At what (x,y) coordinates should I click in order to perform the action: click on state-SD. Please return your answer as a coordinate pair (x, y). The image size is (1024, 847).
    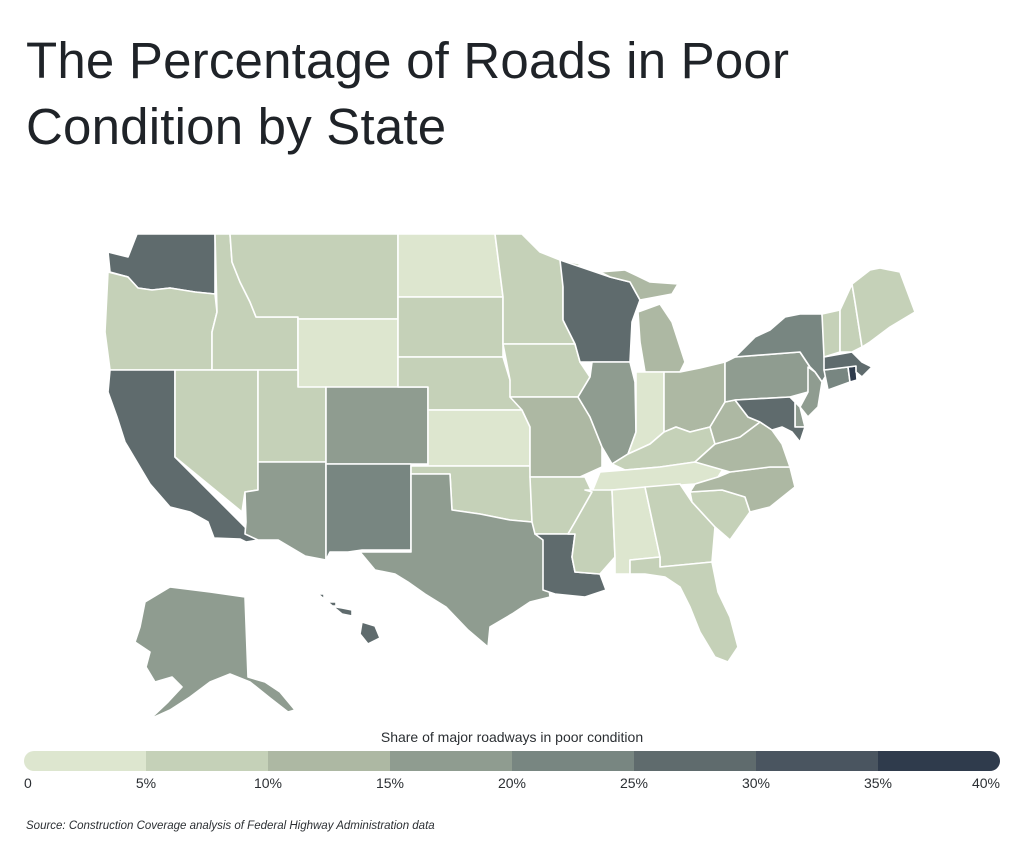
    Looking at the image, I should click on (450, 327).